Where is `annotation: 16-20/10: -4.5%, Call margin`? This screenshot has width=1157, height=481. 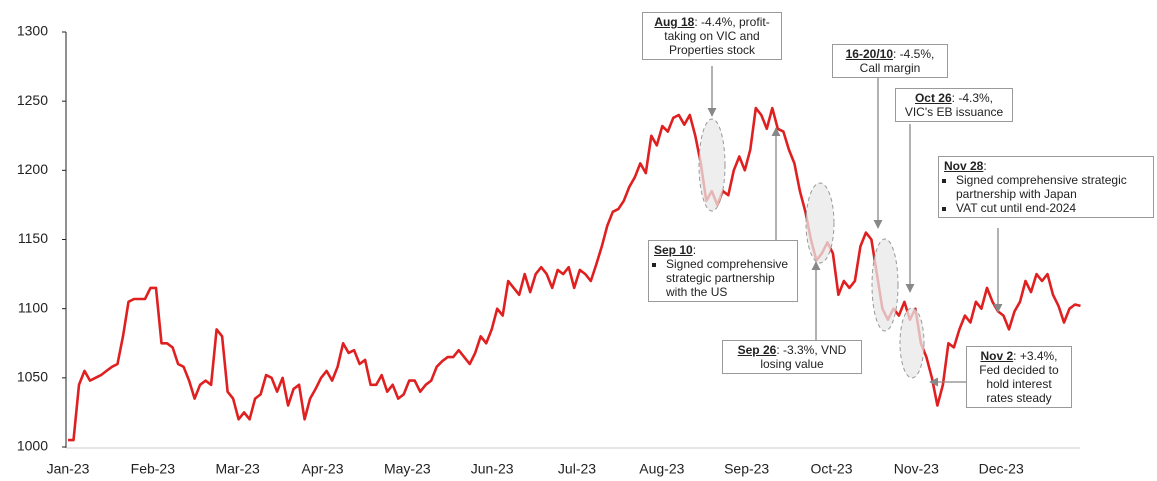
annotation: 16-20/10: -4.5%, Call margin is located at coordinates (890, 61).